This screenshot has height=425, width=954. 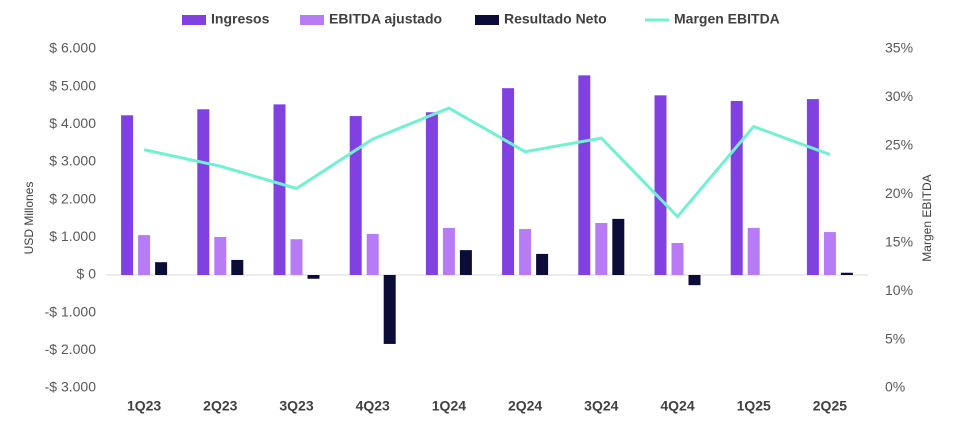 What do you see at coordinates (144, 406) in the screenshot?
I see `x-tick-label: 1Q23` at bounding box center [144, 406].